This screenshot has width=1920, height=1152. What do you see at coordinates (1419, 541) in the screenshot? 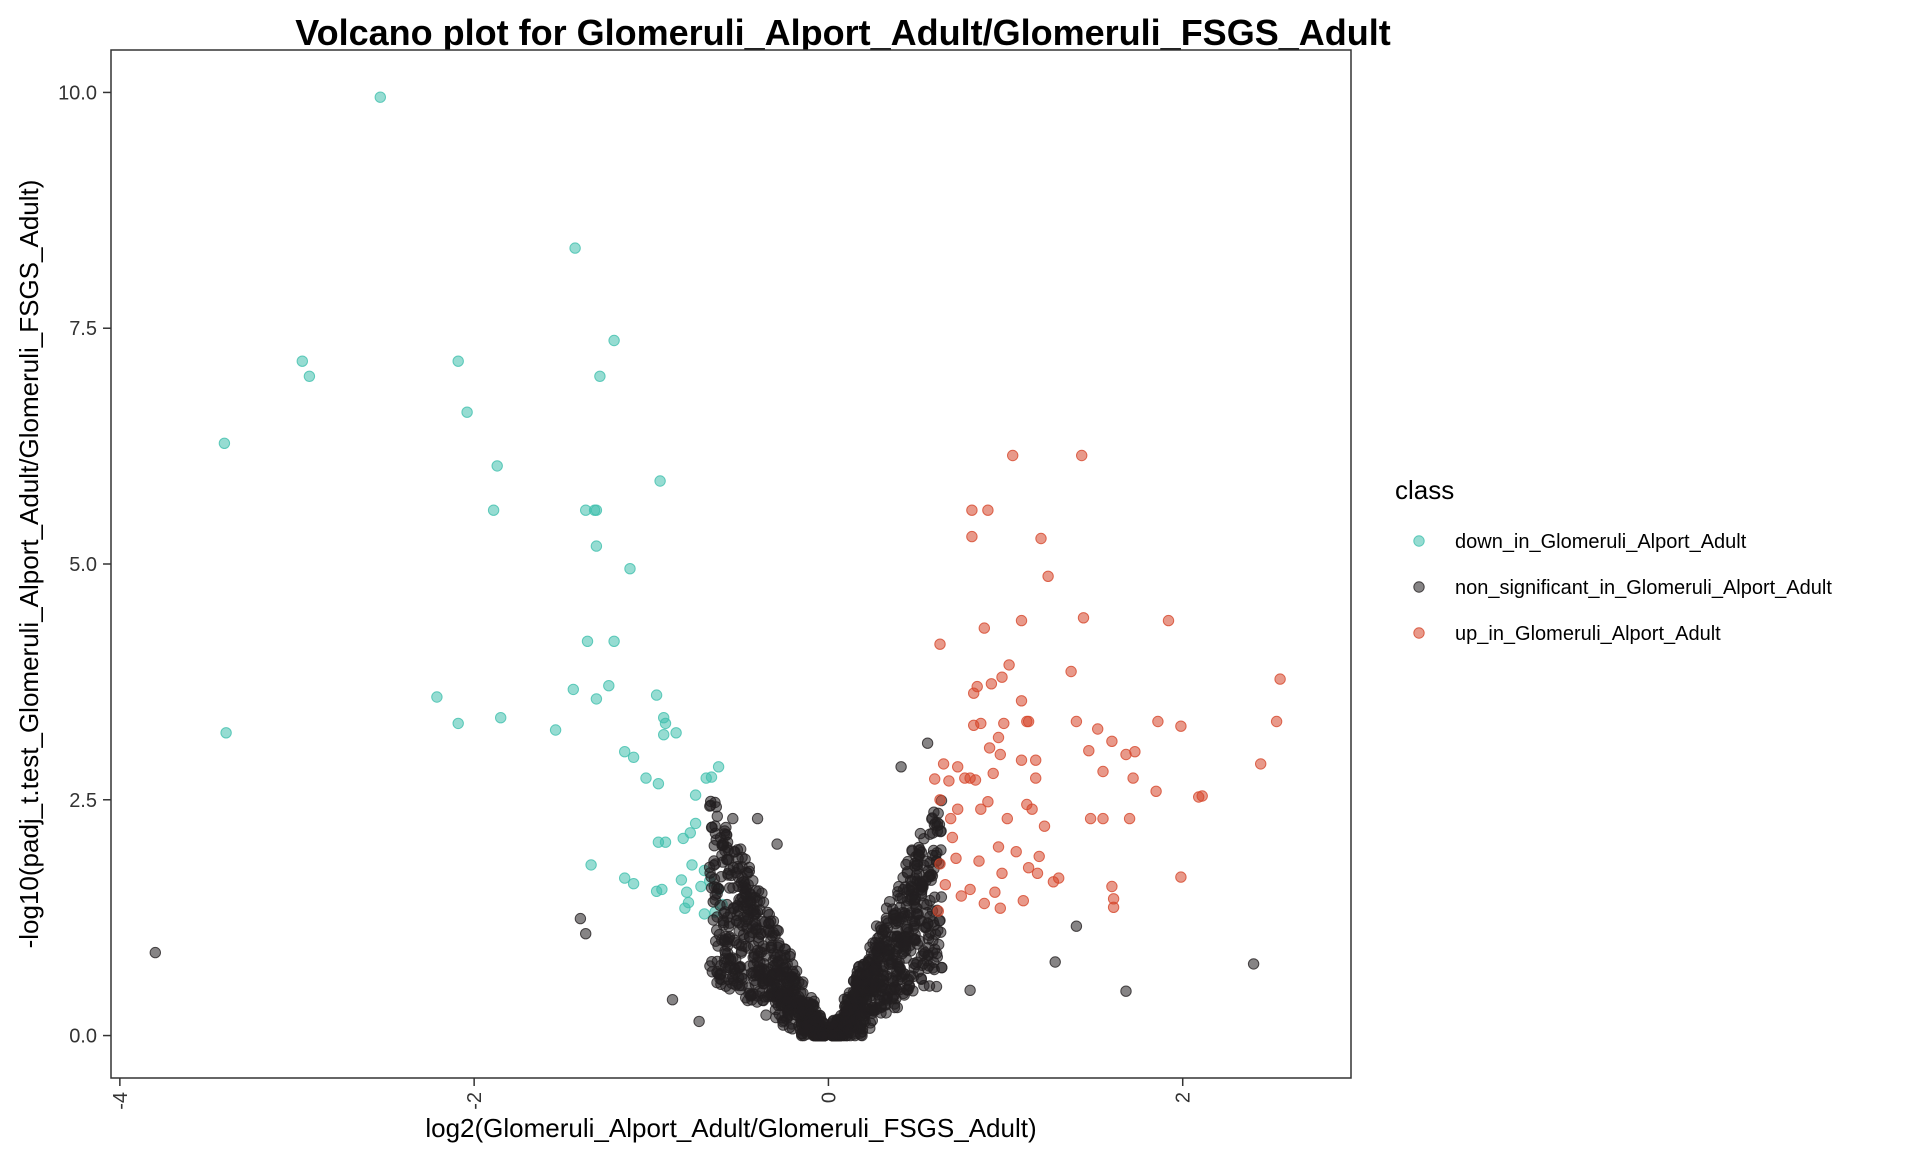
I see `legend-key` at bounding box center [1419, 541].